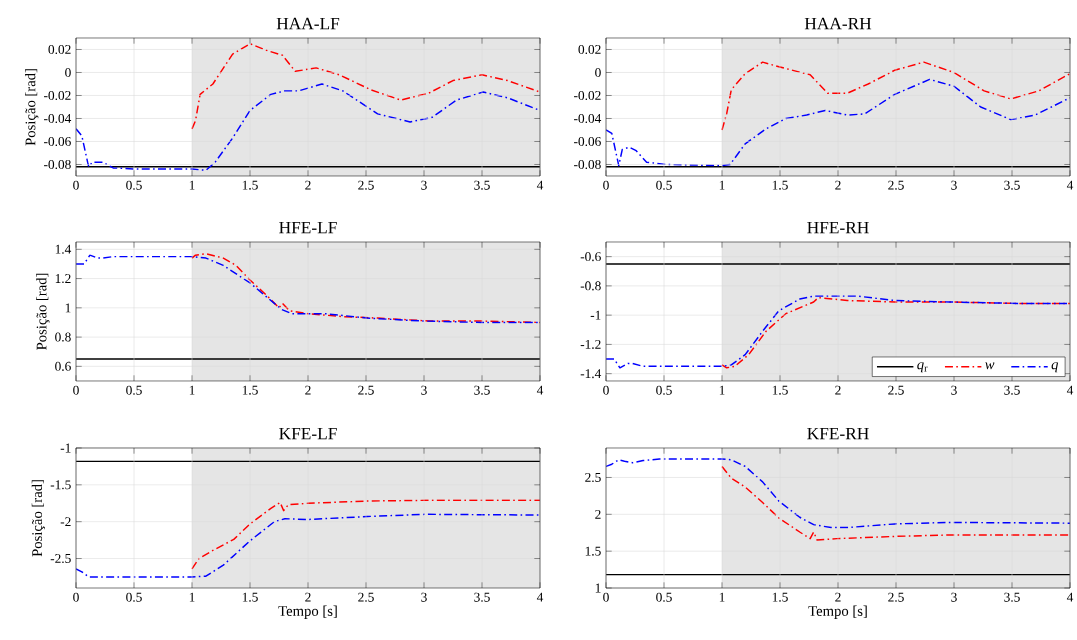 Image resolution: width=1077 pixels, height=640 pixels. Describe the element at coordinates (838, 227) in the screenshot. I see `chart-title: HFE-RH` at that location.